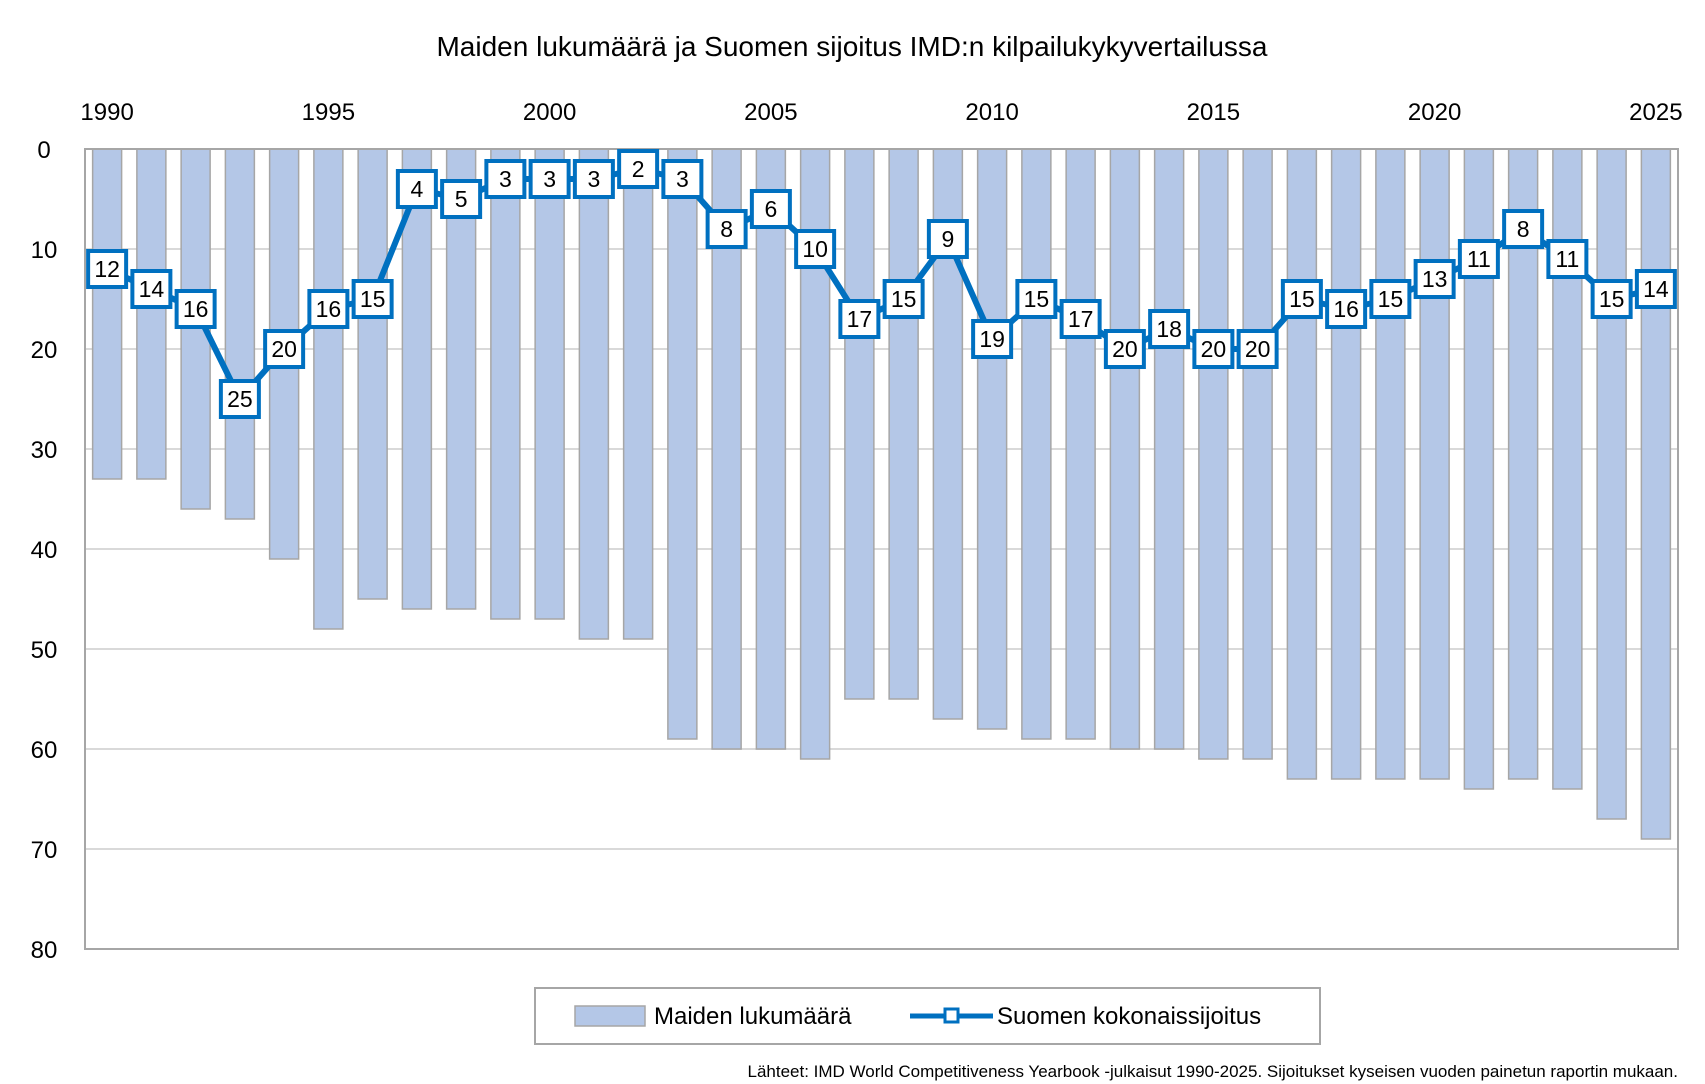 The width and height of the screenshot is (1705, 1084). Describe the element at coordinates (44, 750) in the screenshot. I see `y-tick-label: 60` at that location.